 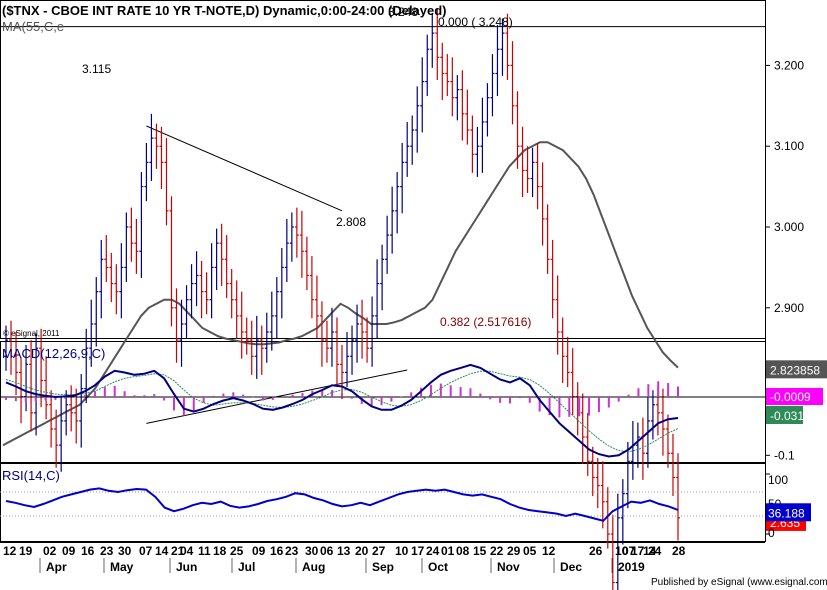 What do you see at coordinates (530, 551) in the screenshot?
I see `x-day-label: 05` at bounding box center [530, 551].